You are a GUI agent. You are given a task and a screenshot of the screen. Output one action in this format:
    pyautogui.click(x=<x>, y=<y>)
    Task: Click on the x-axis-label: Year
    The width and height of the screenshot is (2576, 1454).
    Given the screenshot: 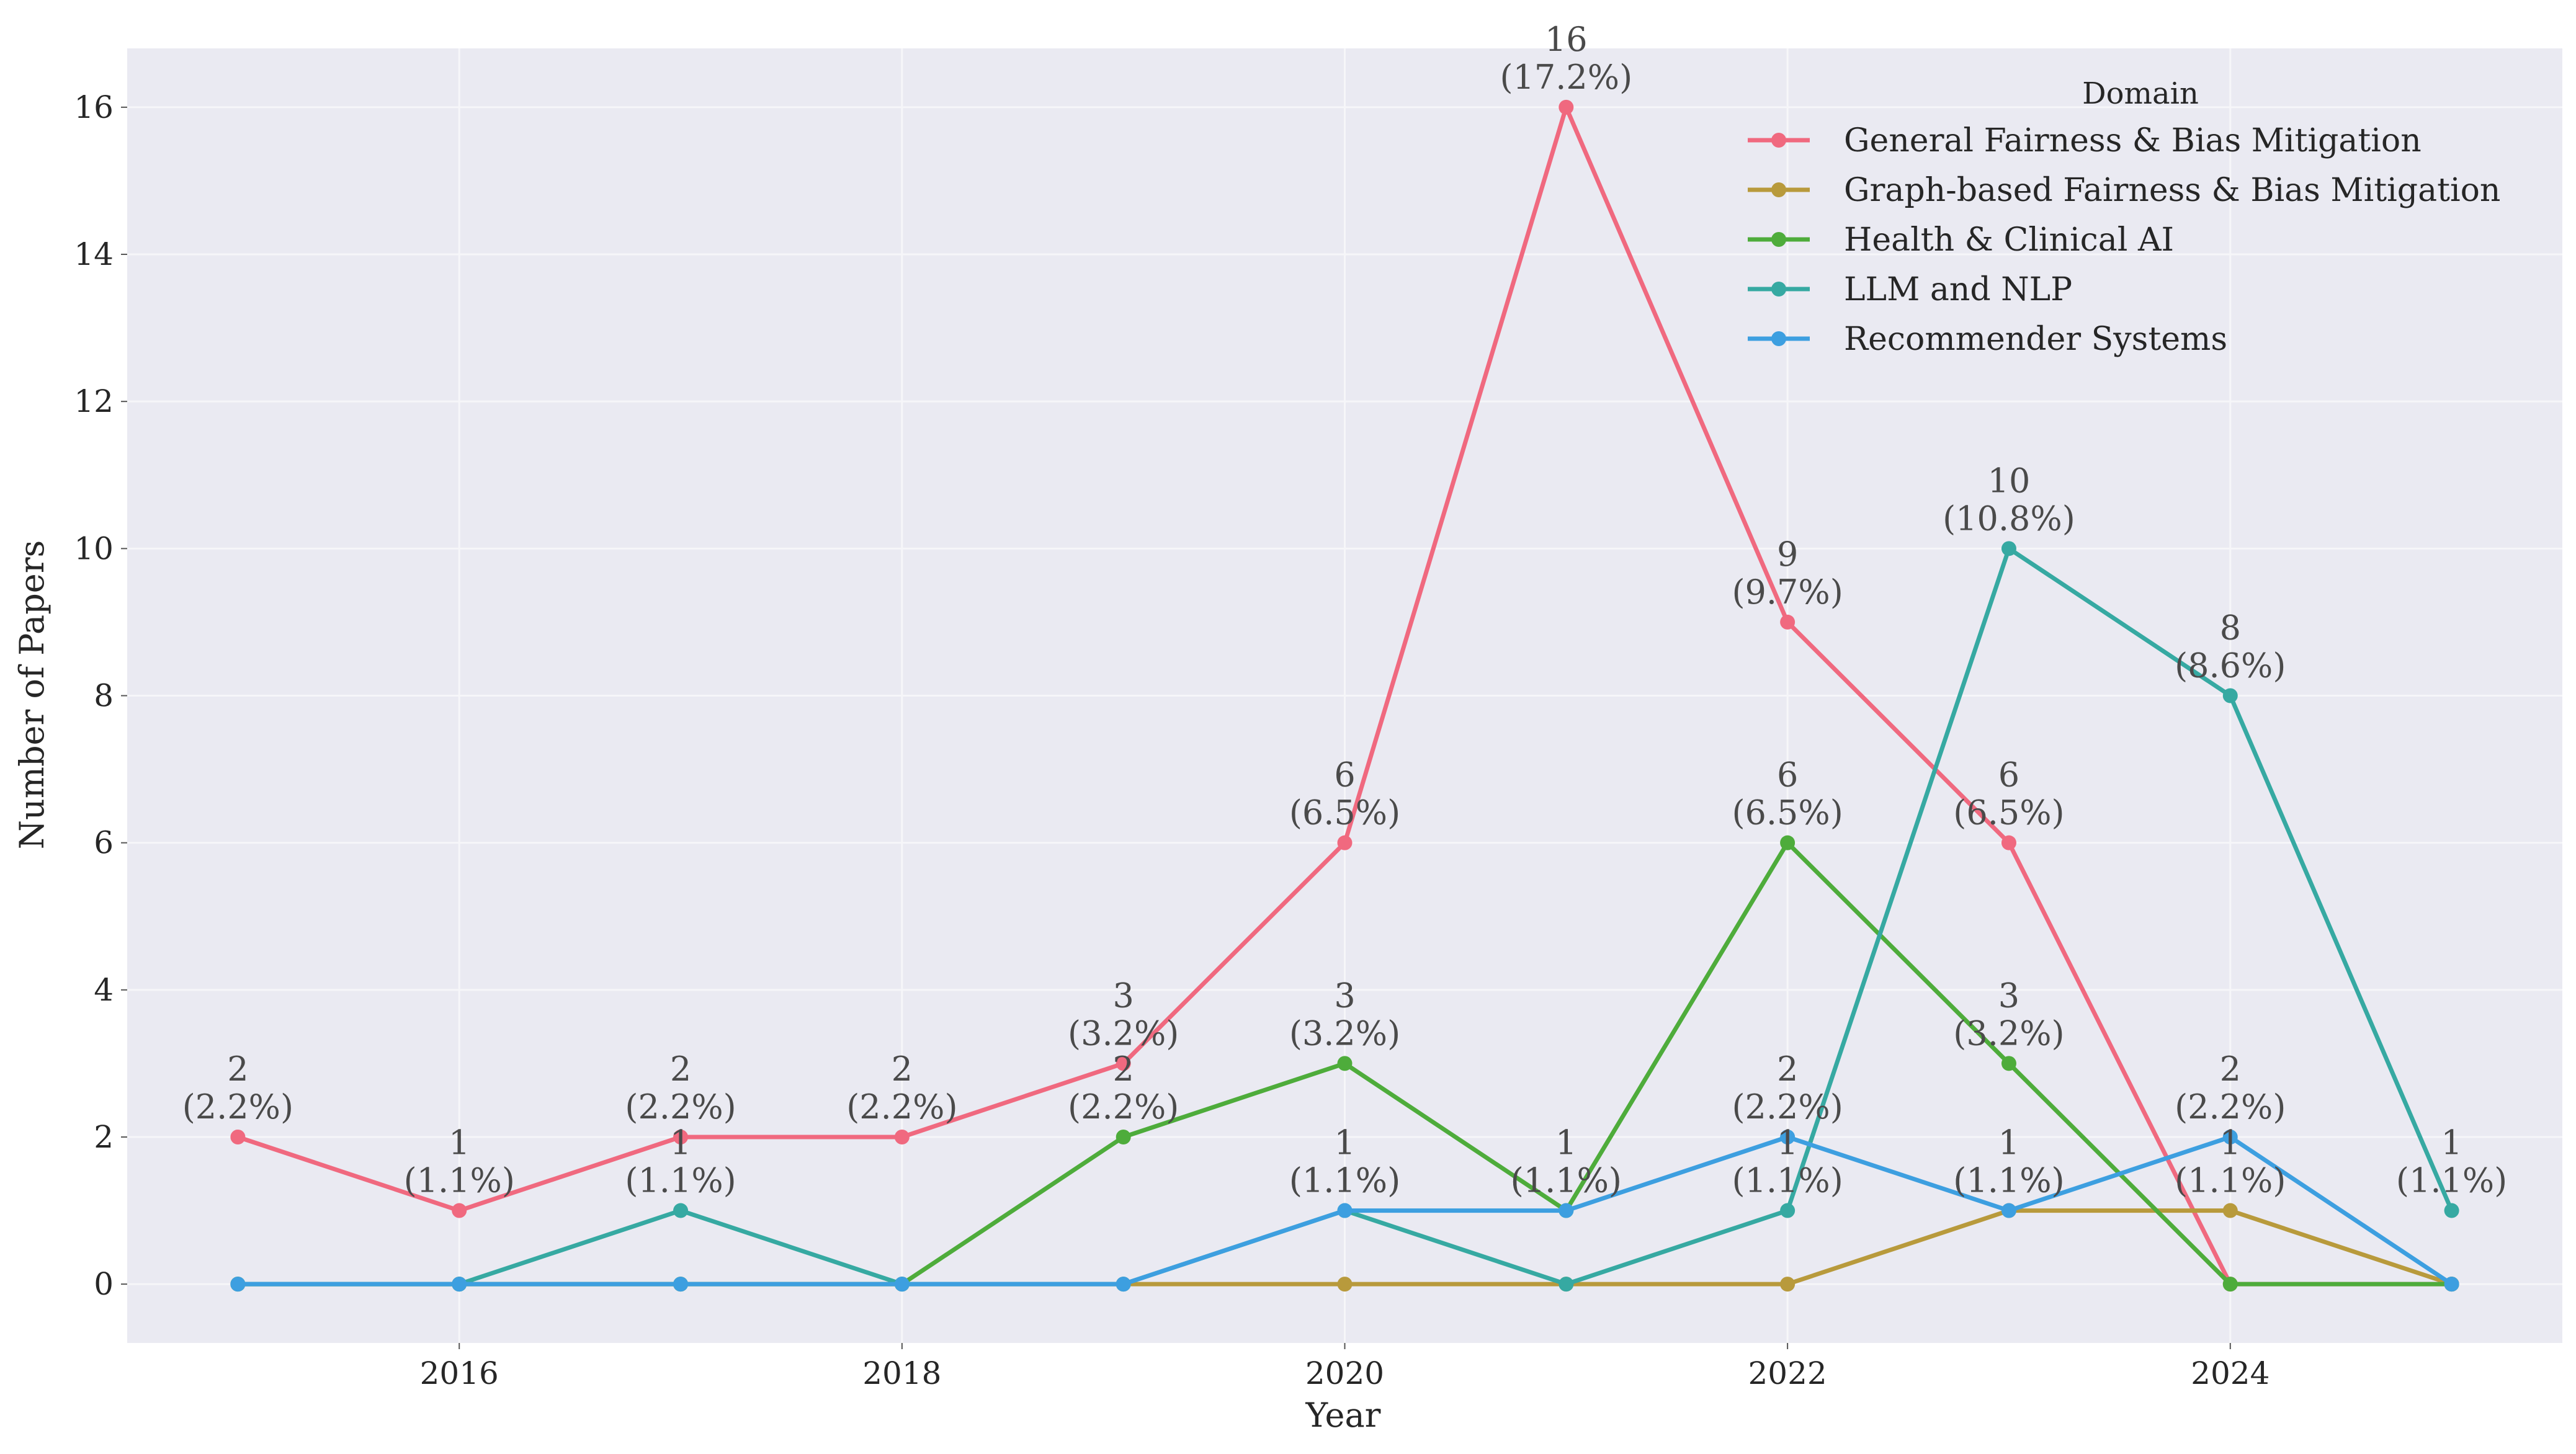 What is the action you would take?
    pyautogui.click(x=1343, y=1415)
    